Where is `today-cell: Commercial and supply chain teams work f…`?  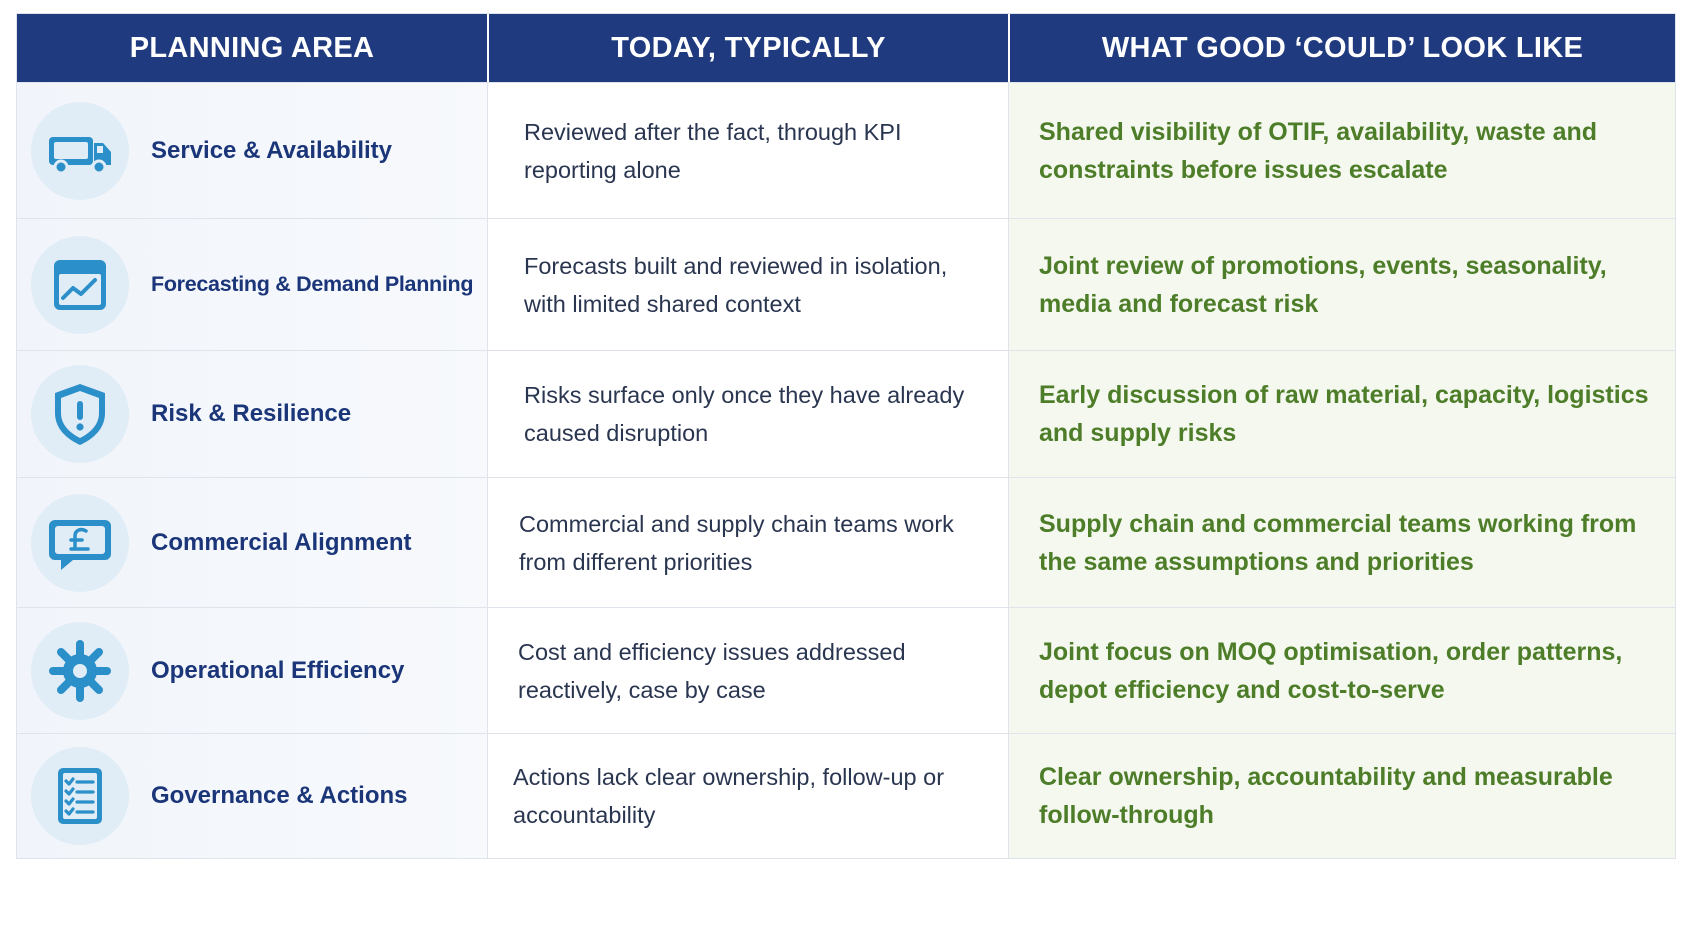 today-cell: Commercial and supply chain teams work f… is located at coordinates (747, 542).